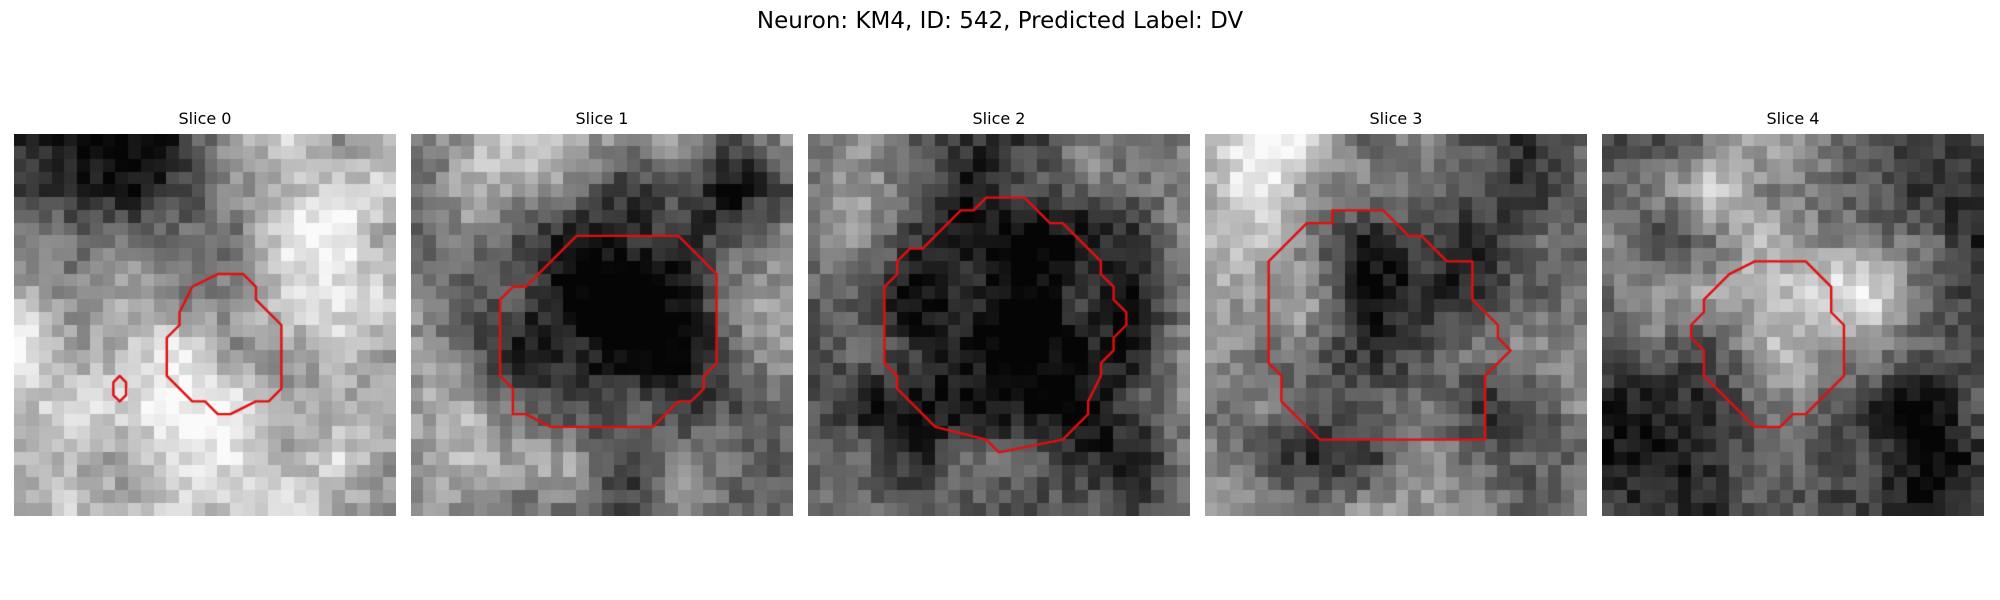  Describe the element at coordinates (999, 118) in the screenshot. I see `slice-title-2: Slice 2` at that location.